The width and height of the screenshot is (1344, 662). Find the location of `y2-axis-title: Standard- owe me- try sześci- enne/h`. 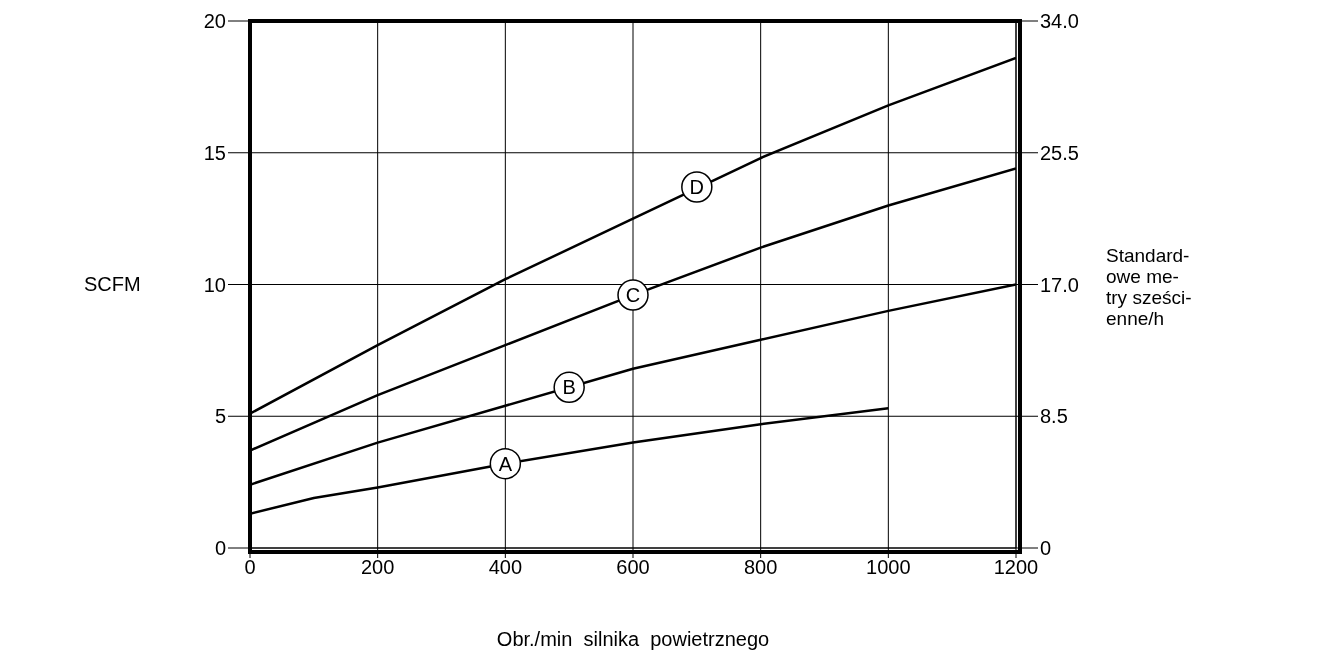

y2-axis-title: Standard- owe me- try sześci- enne/h is located at coordinates (1149, 286).